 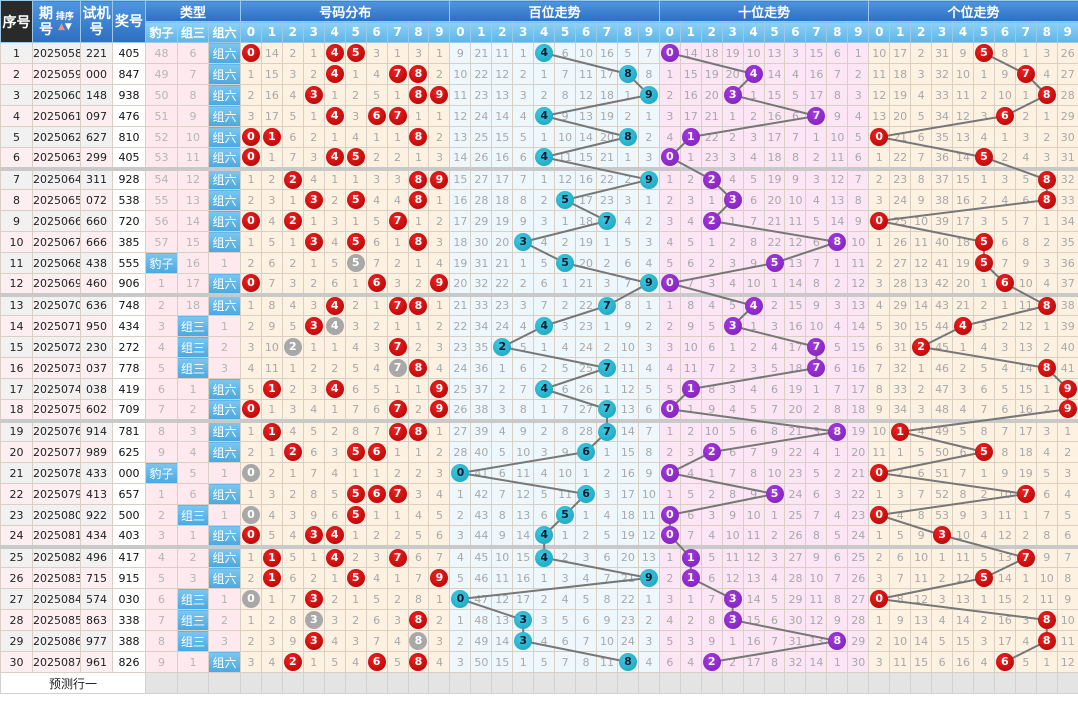 I want to click on ten-cell: 13, so click(x=795, y=263).